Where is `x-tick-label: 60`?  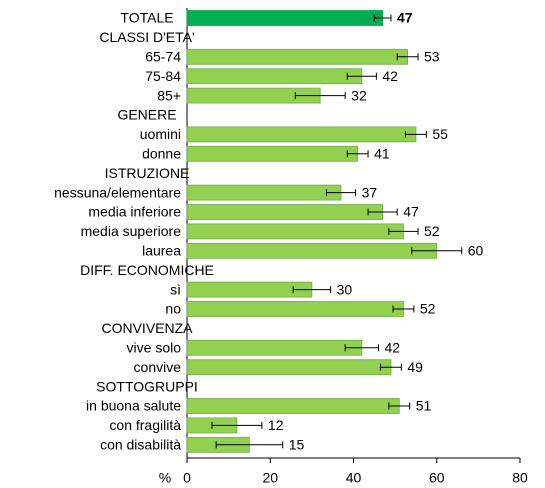
x-tick-label: 60 is located at coordinates (437, 478).